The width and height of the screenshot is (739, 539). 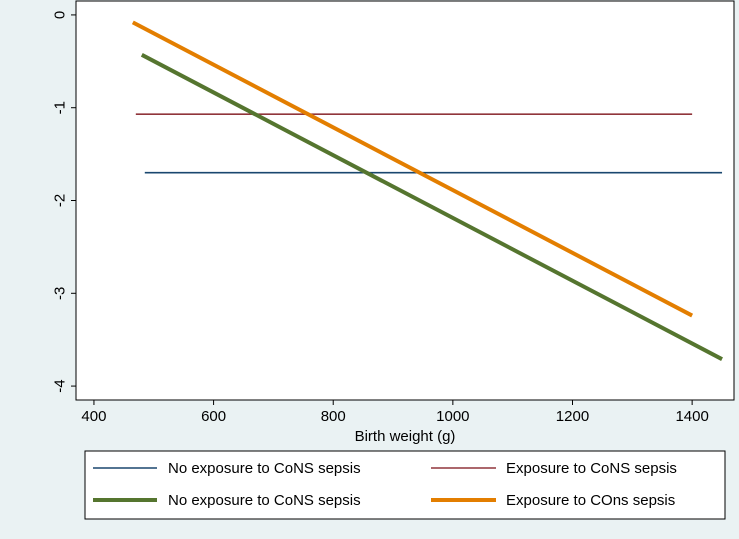 What do you see at coordinates (59, 15) in the screenshot?
I see `y-tick-label: 0` at bounding box center [59, 15].